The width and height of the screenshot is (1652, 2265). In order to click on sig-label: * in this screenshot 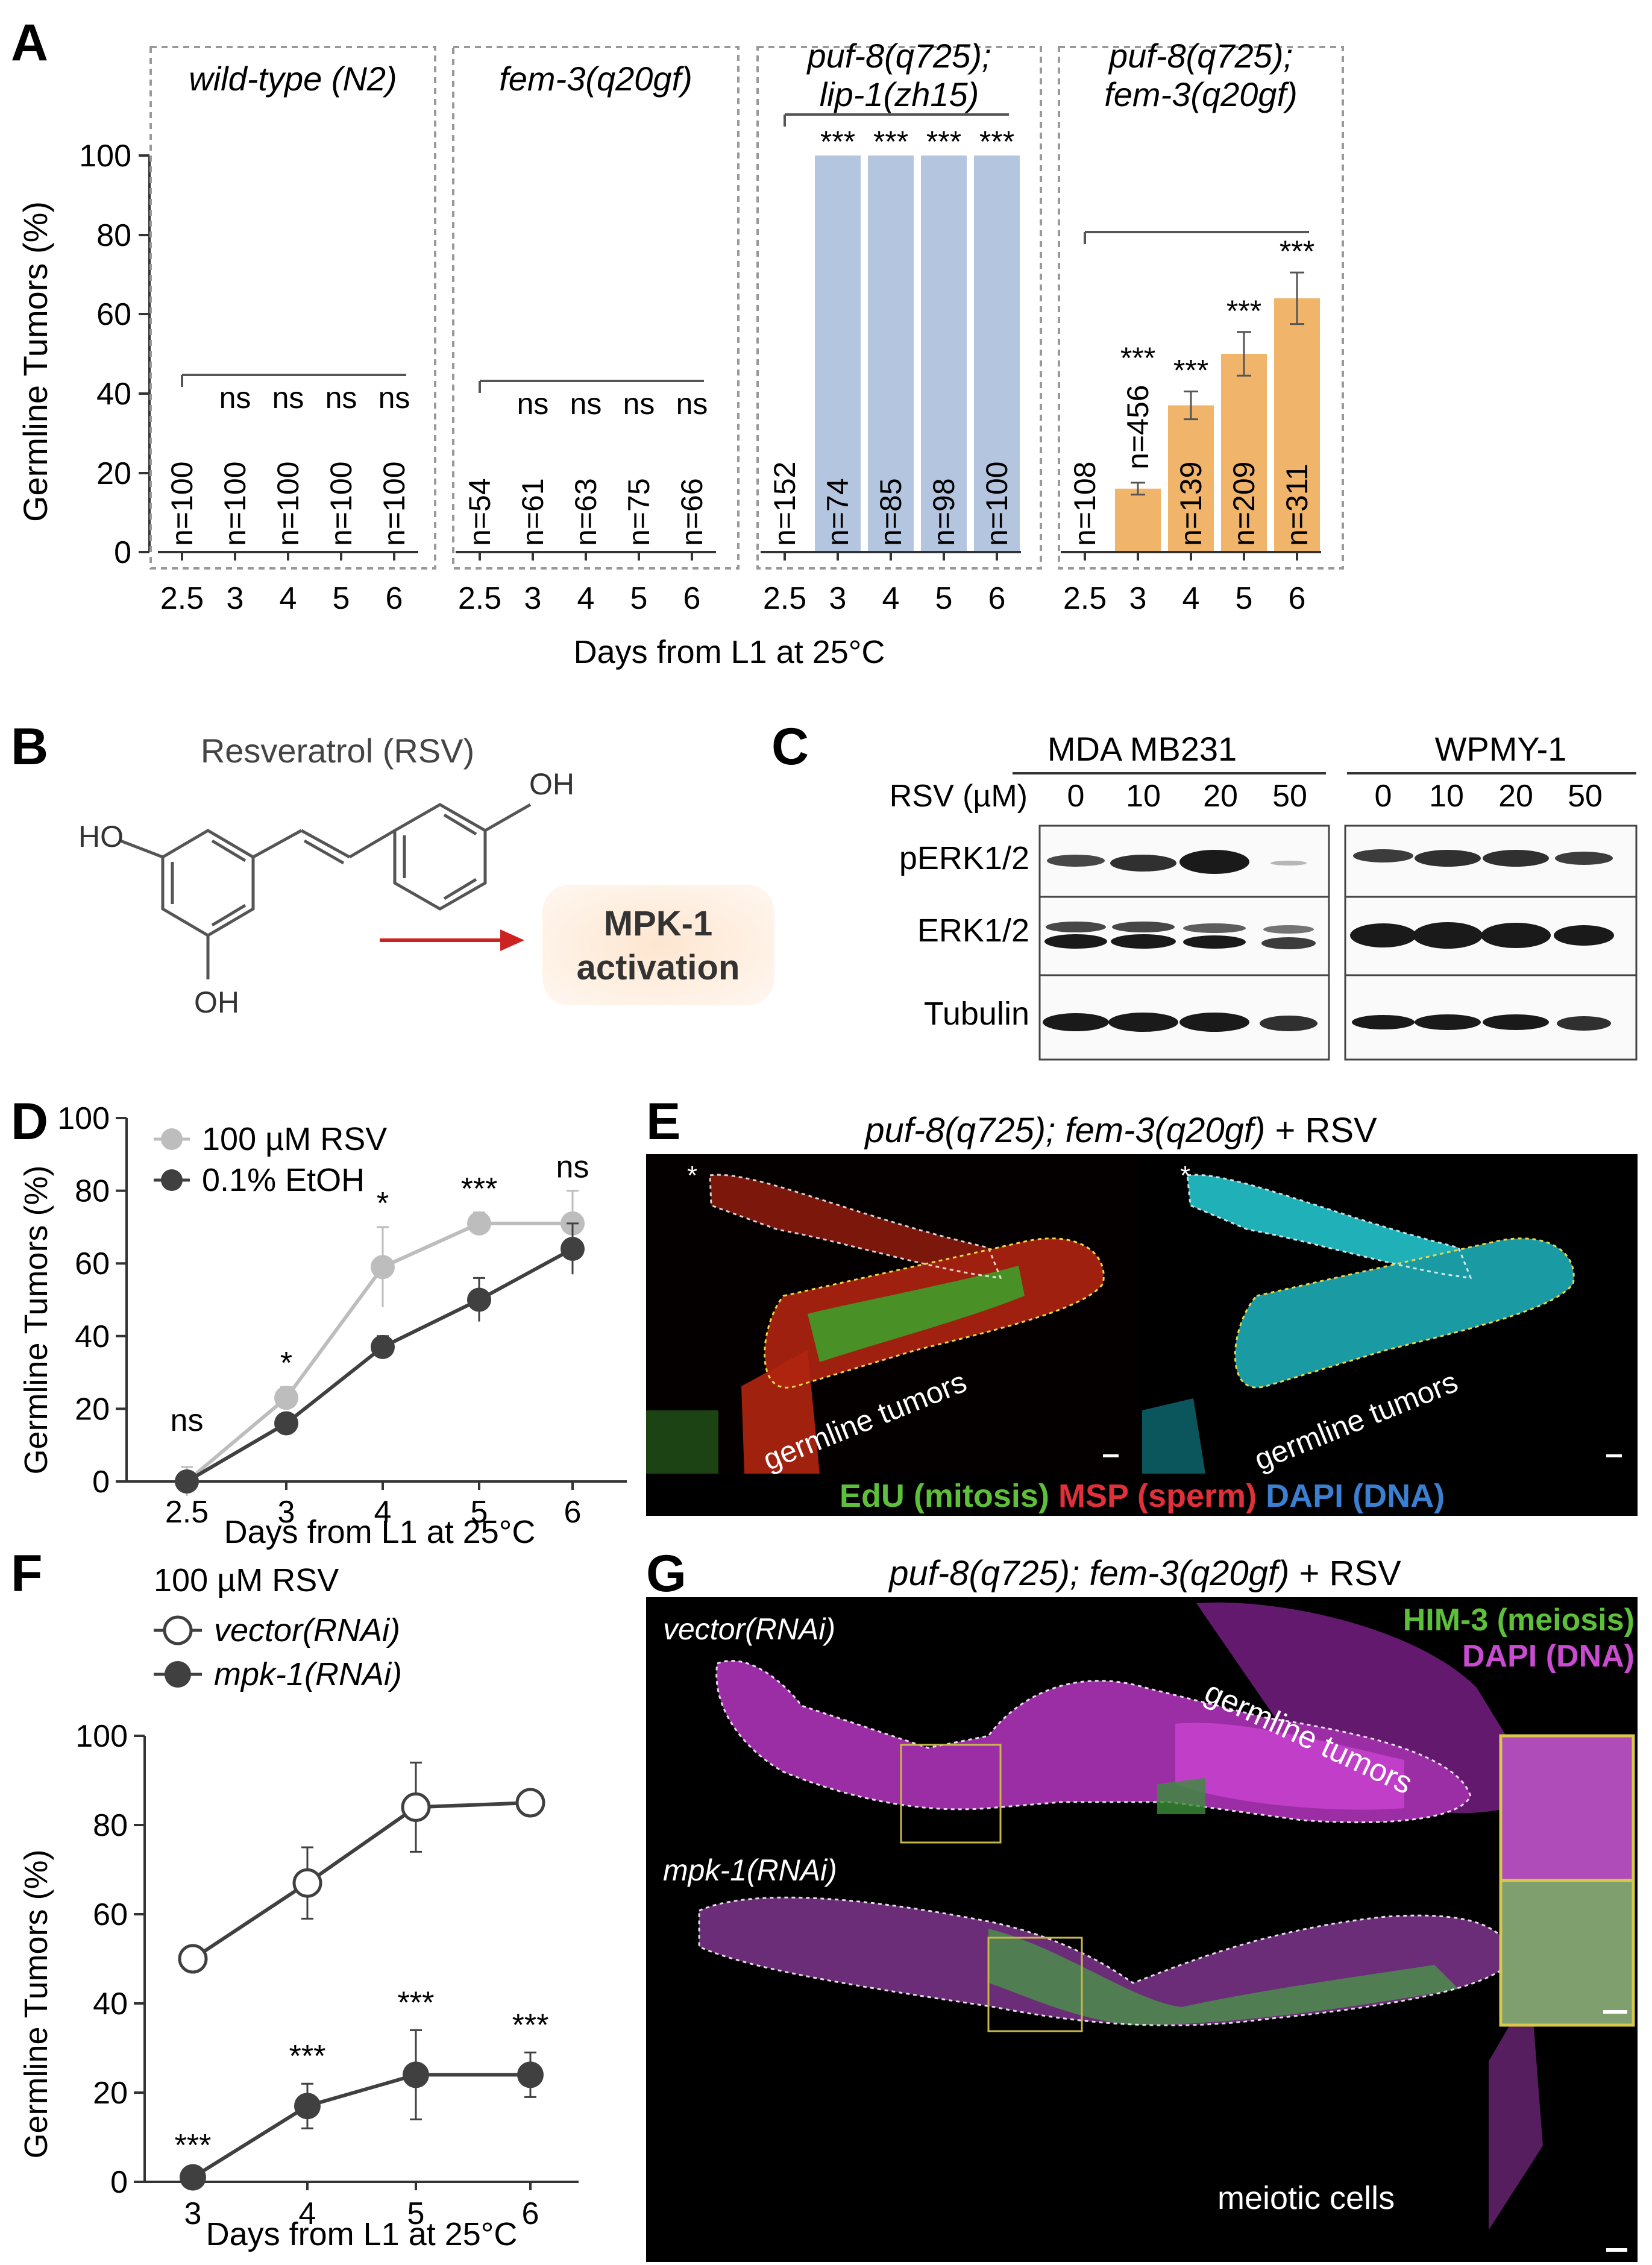, I will do `click(286, 1363)`.